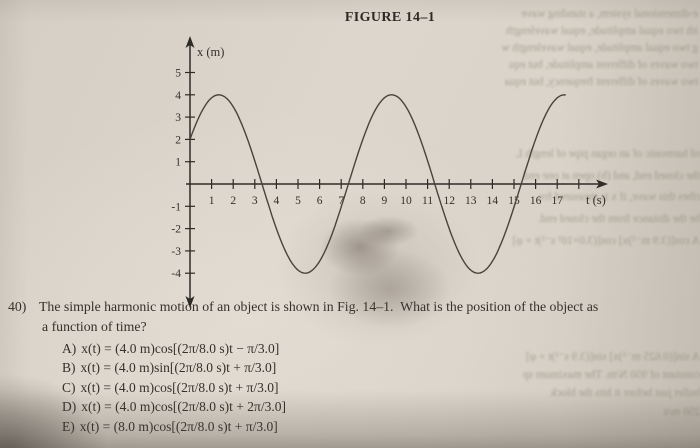  What do you see at coordinates (69, 348) in the screenshot?
I see `option-label: A)` at bounding box center [69, 348].